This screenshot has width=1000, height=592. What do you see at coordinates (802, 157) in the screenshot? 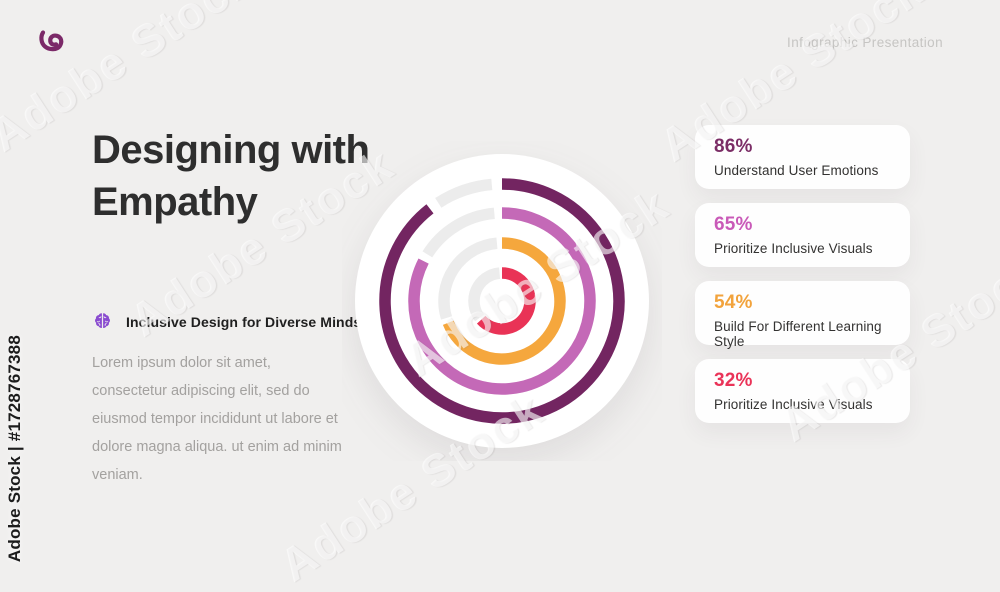
I see `stat-card-understand-user-emotions: 86% Understand User Emotions` at bounding box center [802, 157].